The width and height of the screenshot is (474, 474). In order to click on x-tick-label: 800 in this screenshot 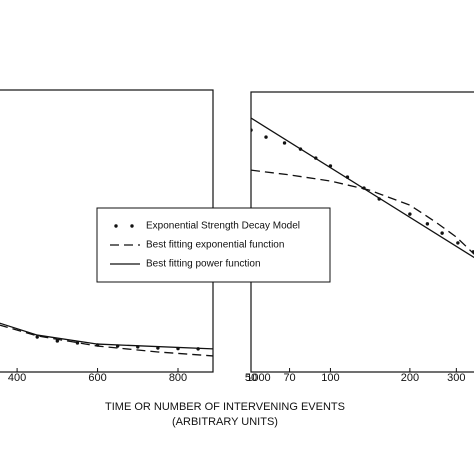, I will do `click(178, 378)`.